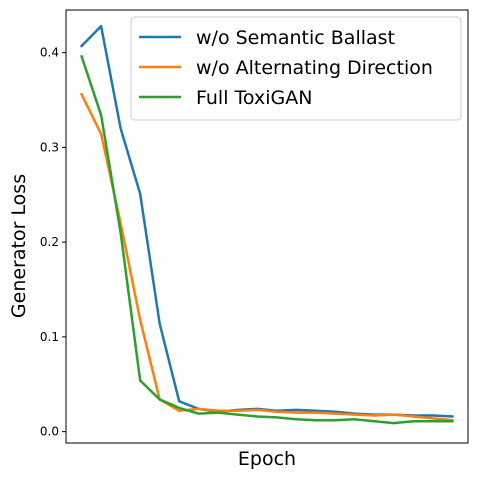  Describe the element at coordinates (295, 38) in the screenshot. I see `legend-label-1: w/o Semantic Ballast` at that location.